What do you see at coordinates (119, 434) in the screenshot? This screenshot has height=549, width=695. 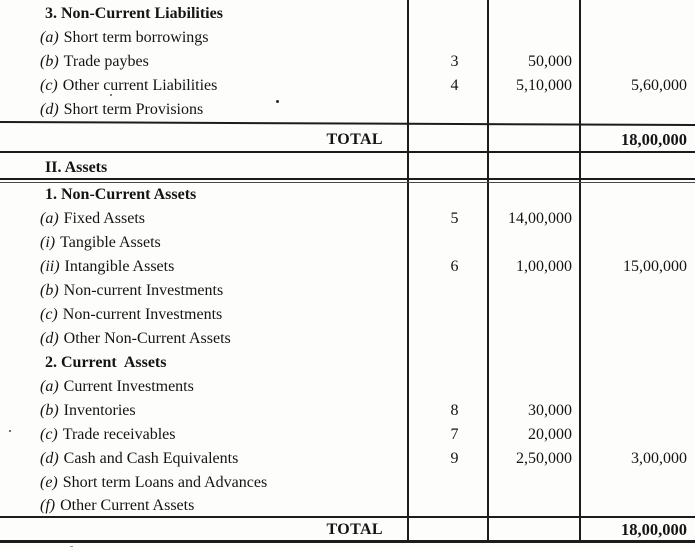 I see `row-label-text: Trade receivables` at bounding box center [119, 434].